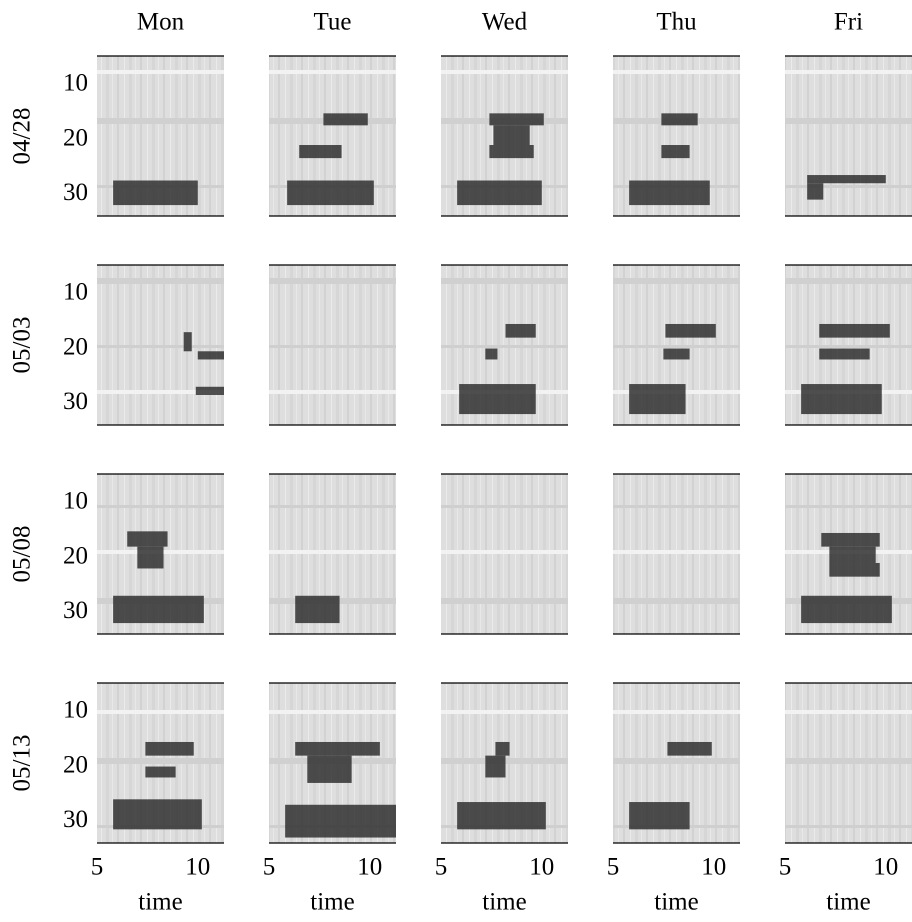  What do you see at coordinates (22, 554) in the screenshot?
I see `row-label: 05/08` at bounding box center [22, 554].